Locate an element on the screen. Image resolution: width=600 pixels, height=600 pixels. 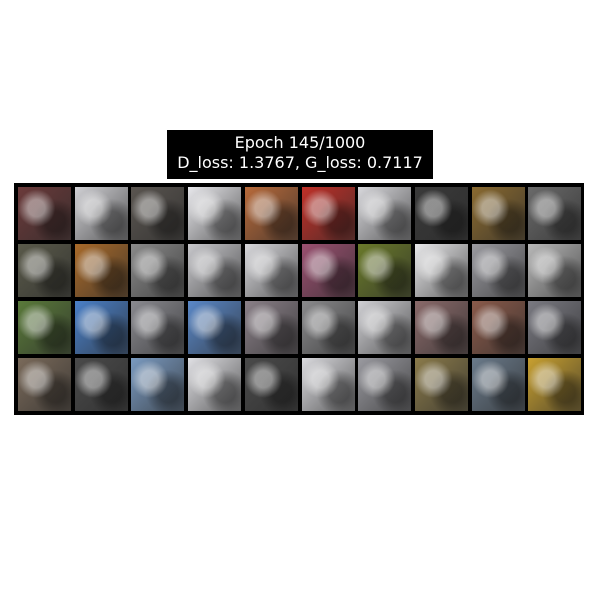
epoch-label: Epoch 145/1000 is located at coordinates (300, 142).